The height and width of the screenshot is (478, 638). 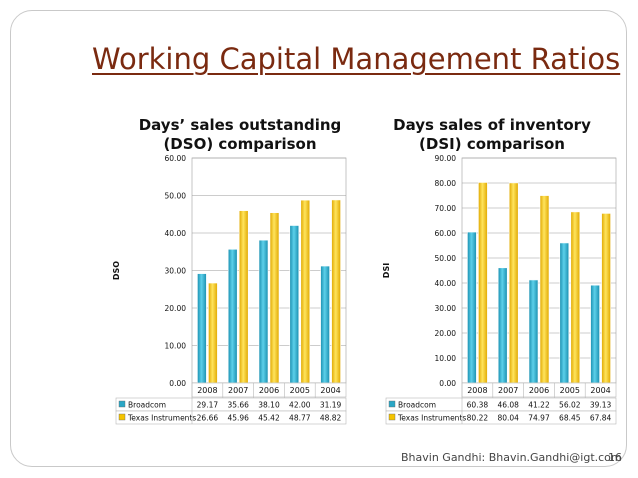 I want to click on dso-data-label: 48.82, so click(x=331, y=418).